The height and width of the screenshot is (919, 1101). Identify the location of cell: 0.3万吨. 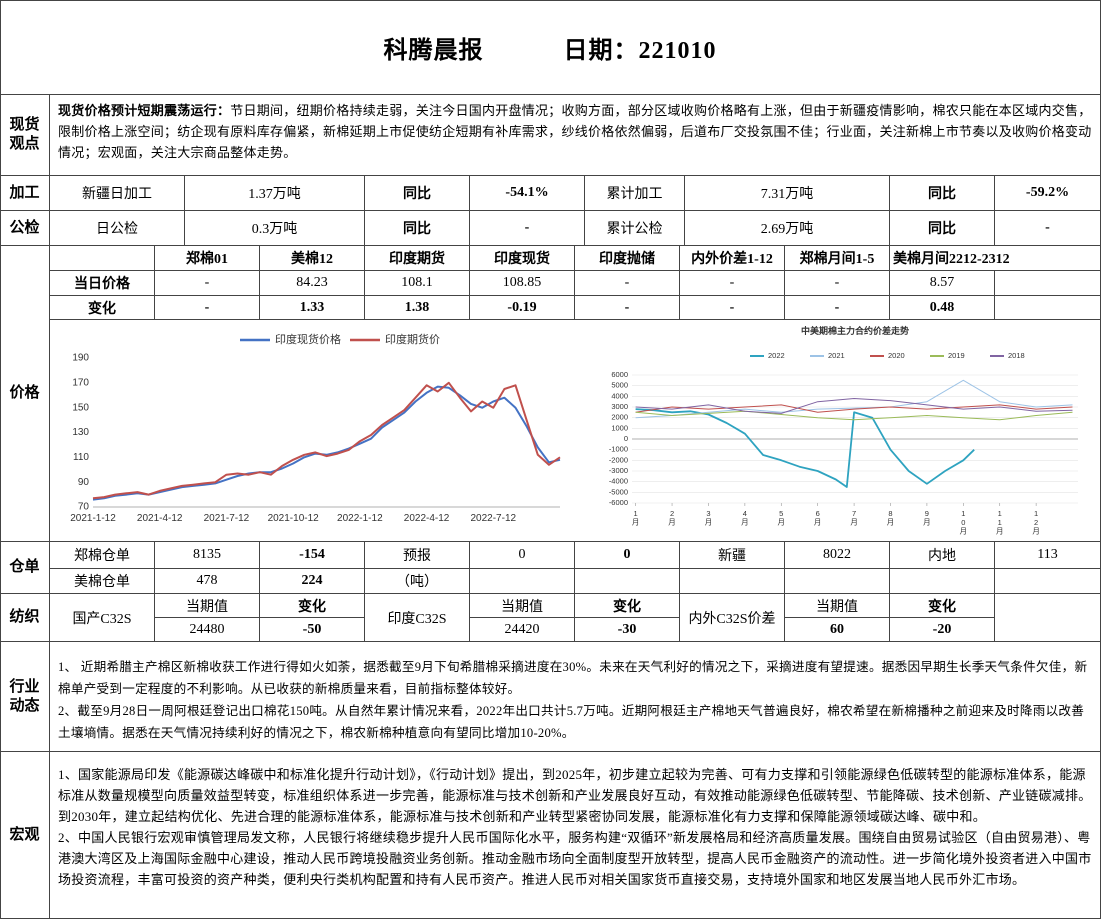
(275, 228).